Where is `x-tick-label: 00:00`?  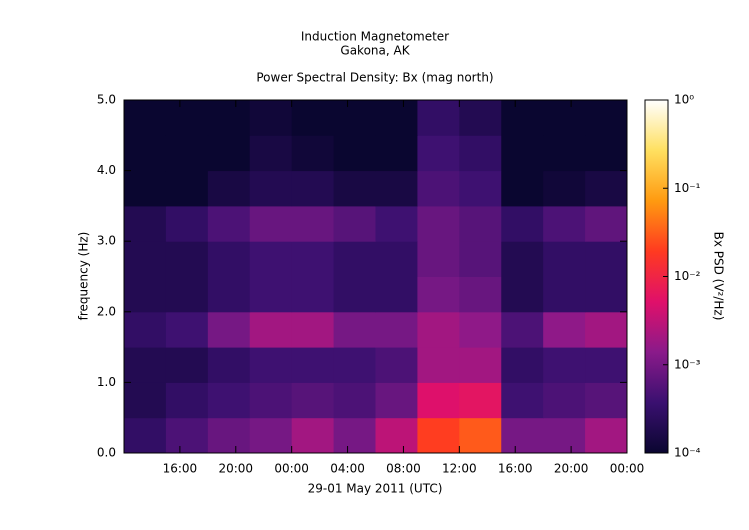
x-tick-label: 00:00 is located at coordinates (291, 469).